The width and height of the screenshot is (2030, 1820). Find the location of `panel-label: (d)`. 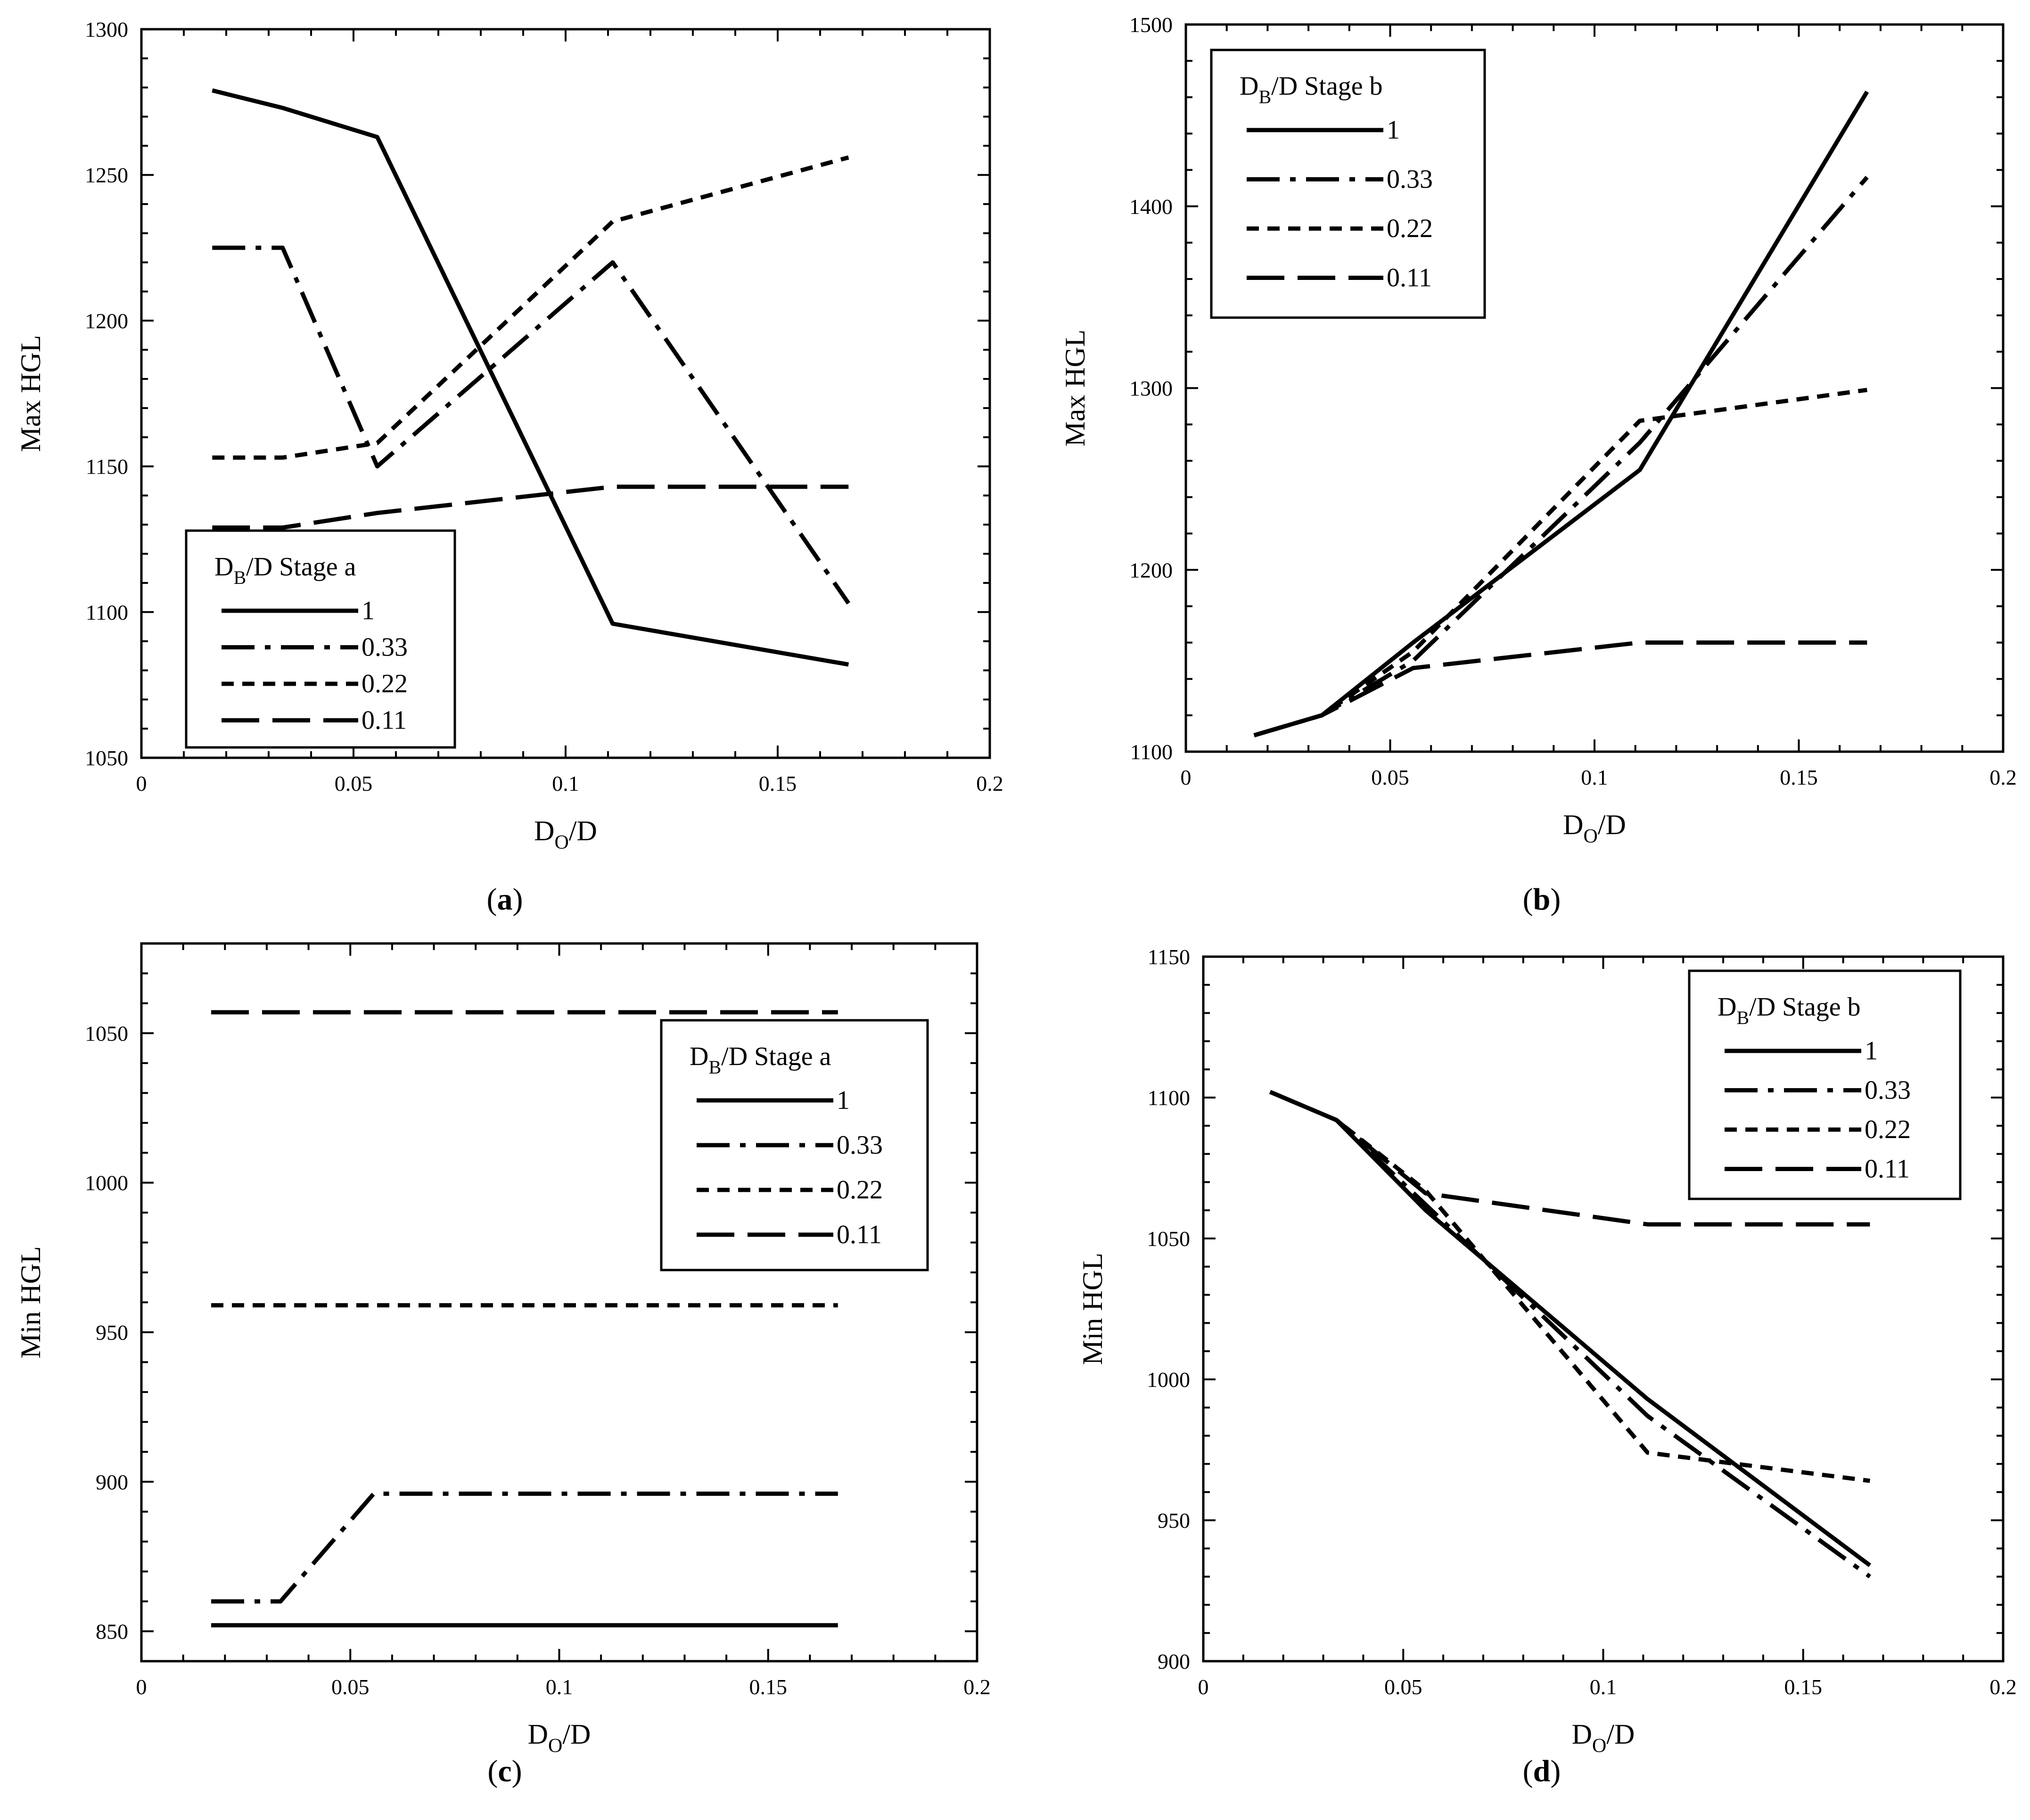

panel-label: (d) is located at coordinates (1542, 1771).